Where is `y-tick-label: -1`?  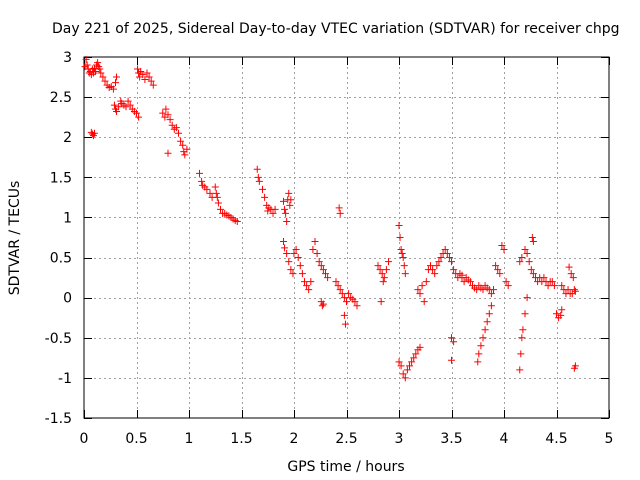 y-tick-label: -1 is located at coordinates (65, 379).